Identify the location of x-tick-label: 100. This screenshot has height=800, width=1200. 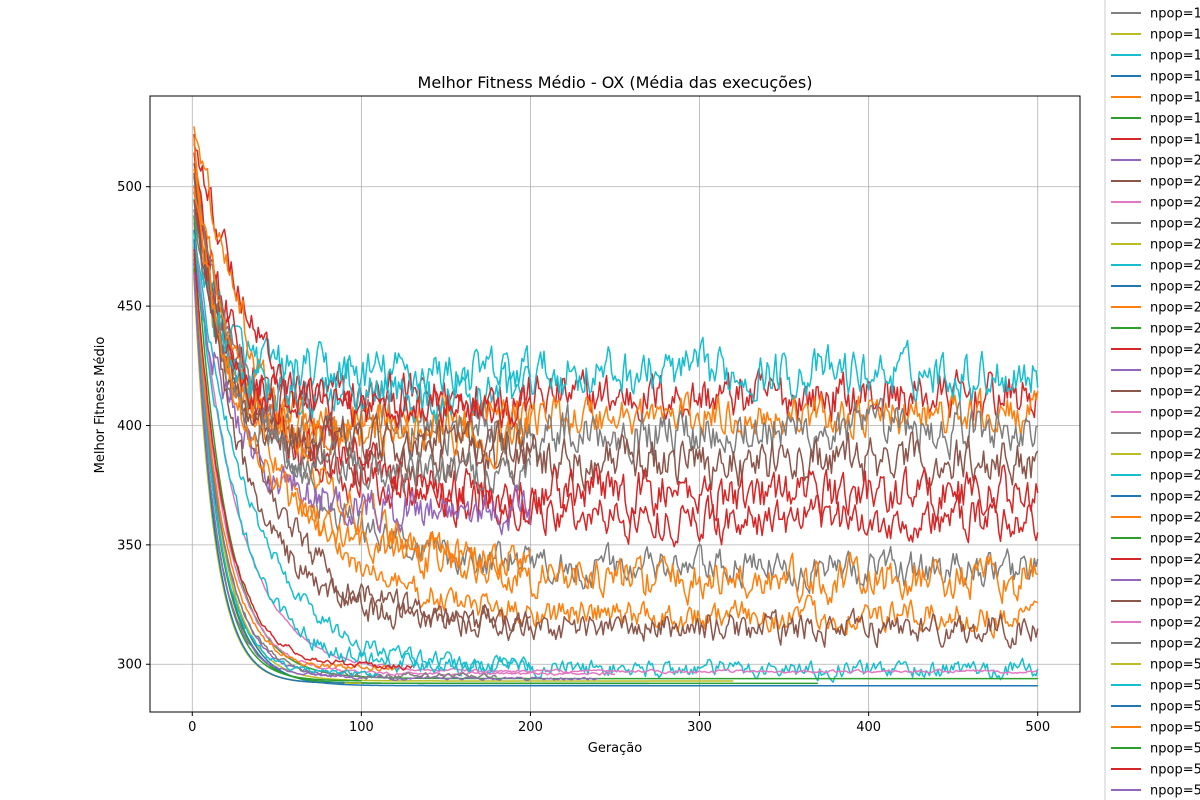
(361, 727).